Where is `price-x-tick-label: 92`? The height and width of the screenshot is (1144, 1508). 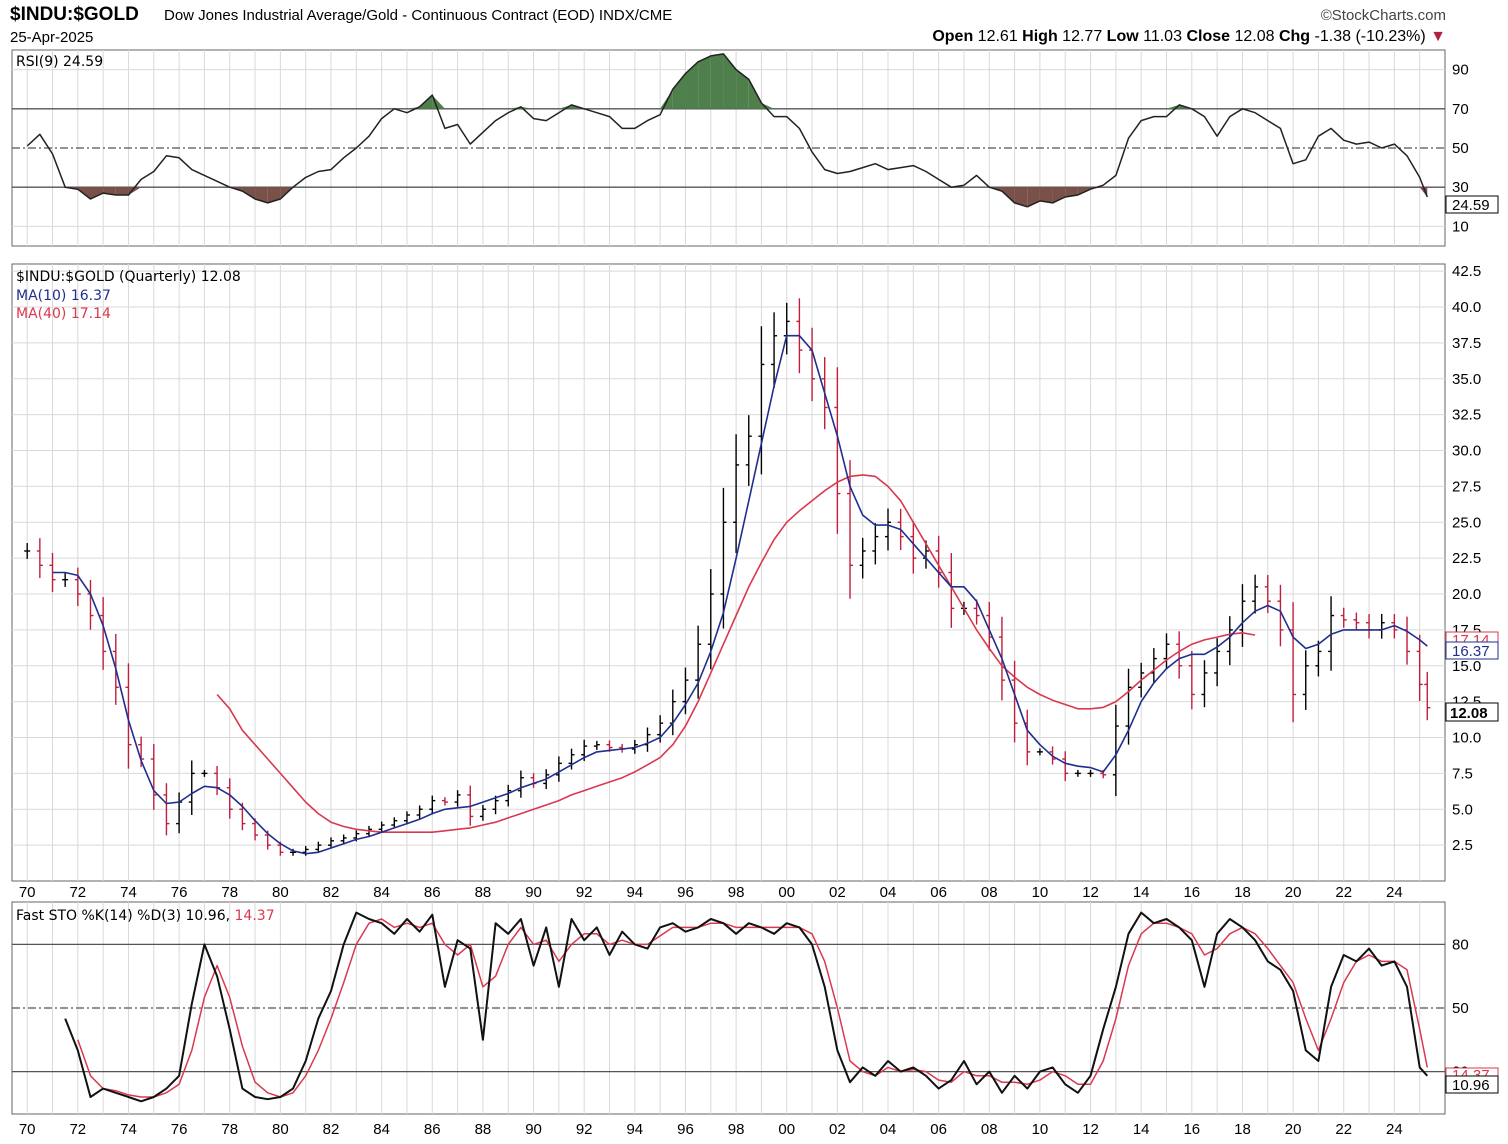 price-x-tick-label: 92 is located at coordinates (584, 892).